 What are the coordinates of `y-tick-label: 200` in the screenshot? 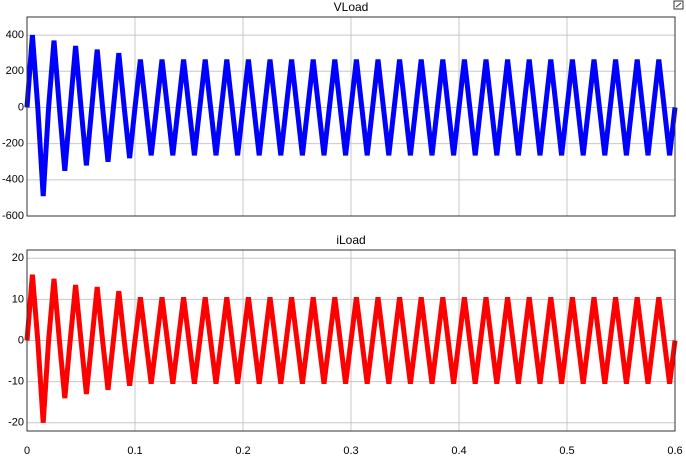 It's located at (15, 71).